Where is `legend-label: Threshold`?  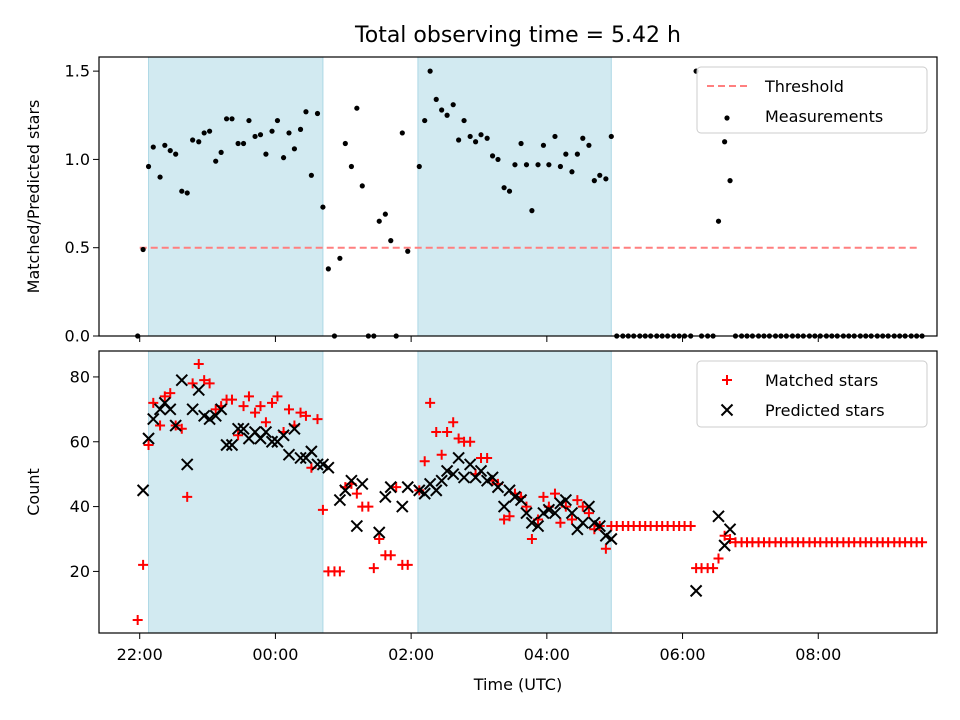 legend-label: Threshold is located at coordinates (804, 86).